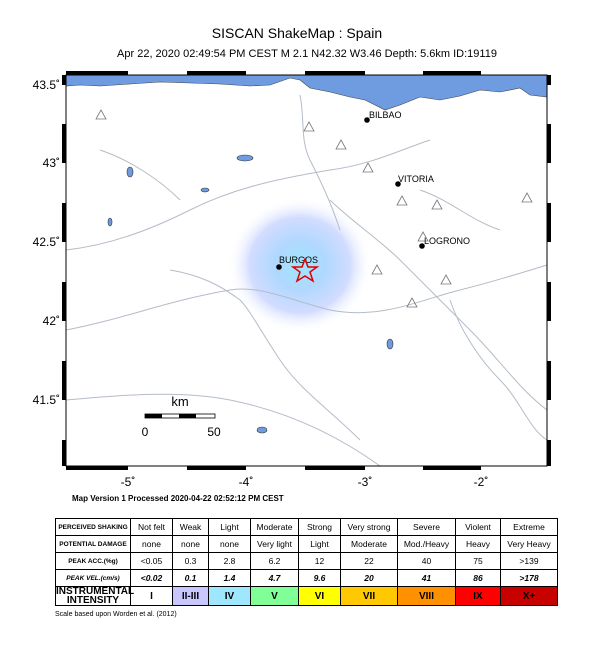 Image resolution: width=595 pixels, height=646 pixels. I want to click on city-label: LOGRONO, so click(447, 241).